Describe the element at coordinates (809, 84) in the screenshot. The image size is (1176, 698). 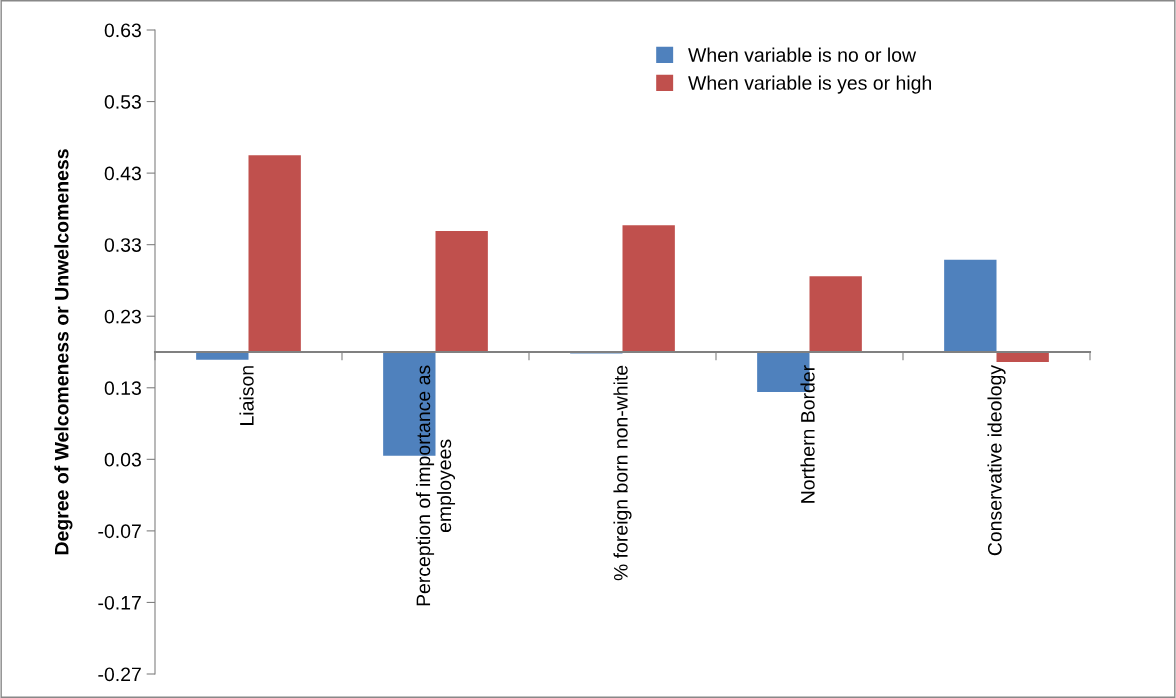
I see `legend-label: When variable is yes or high` at that location.